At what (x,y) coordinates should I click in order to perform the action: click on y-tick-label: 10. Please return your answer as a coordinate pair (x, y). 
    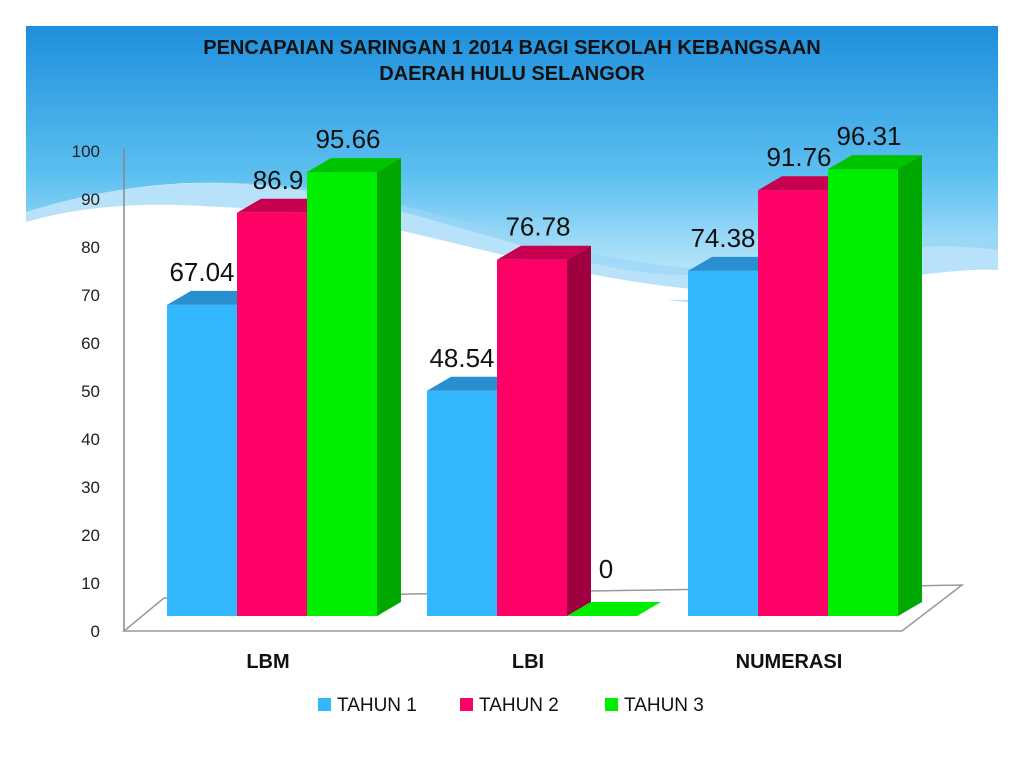
    Looking at the image, I should click on (90, 583).